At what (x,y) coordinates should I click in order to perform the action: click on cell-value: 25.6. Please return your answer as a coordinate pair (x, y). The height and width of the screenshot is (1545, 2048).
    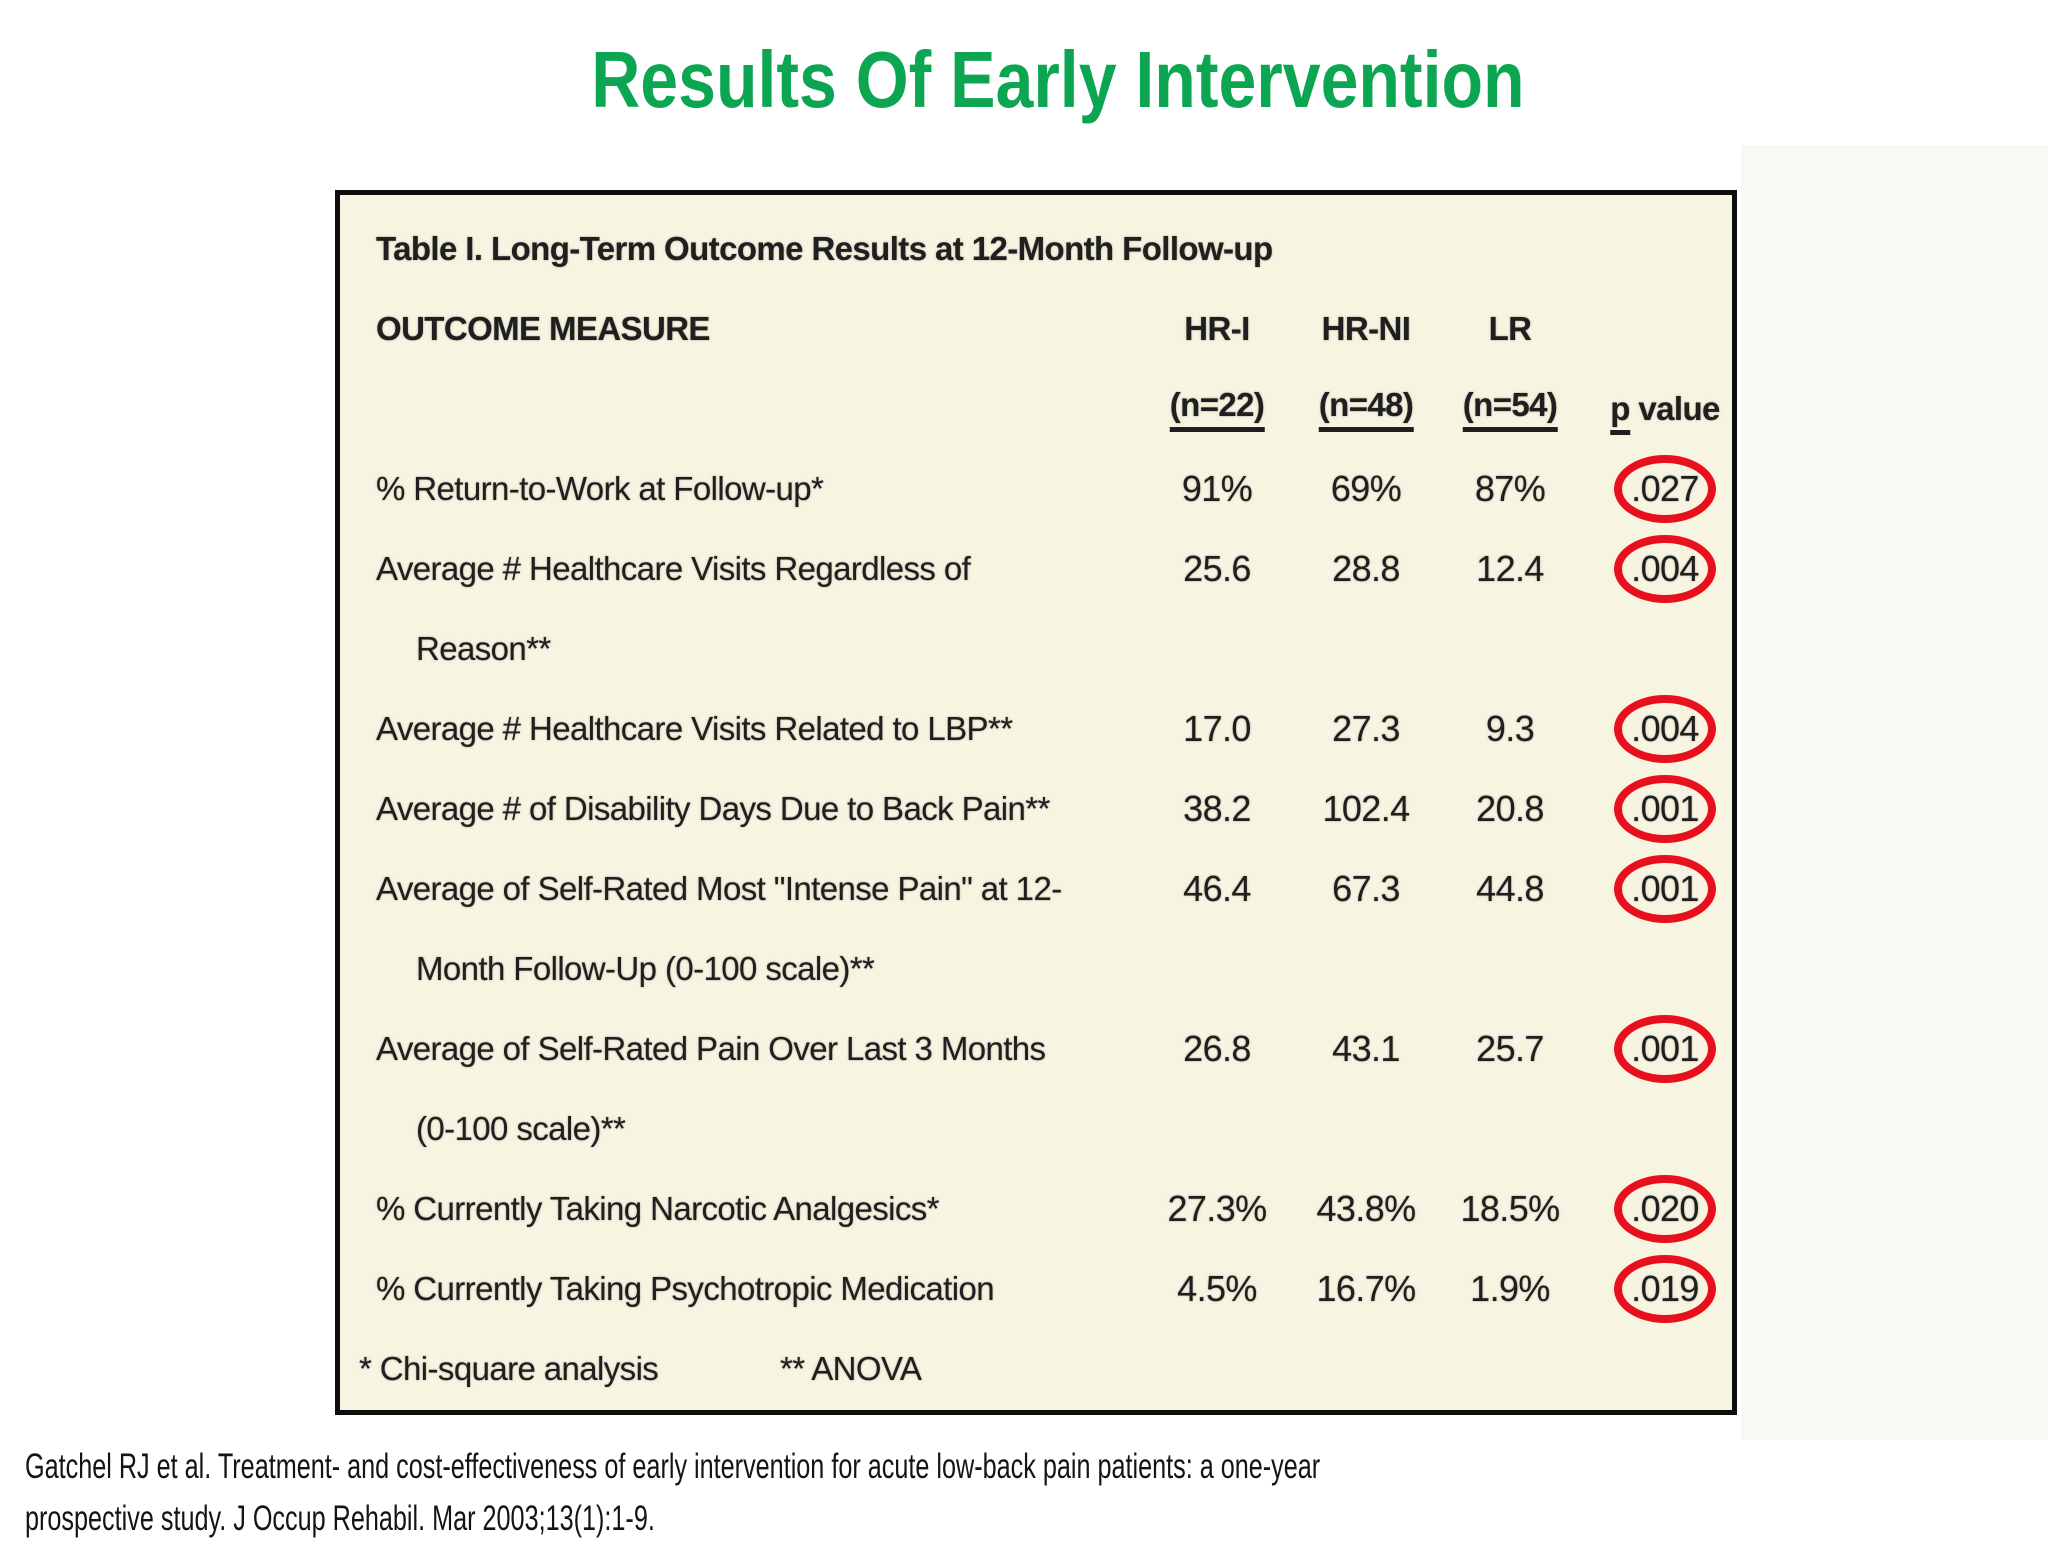
    Looking at the image, I should click on (1217, 568).